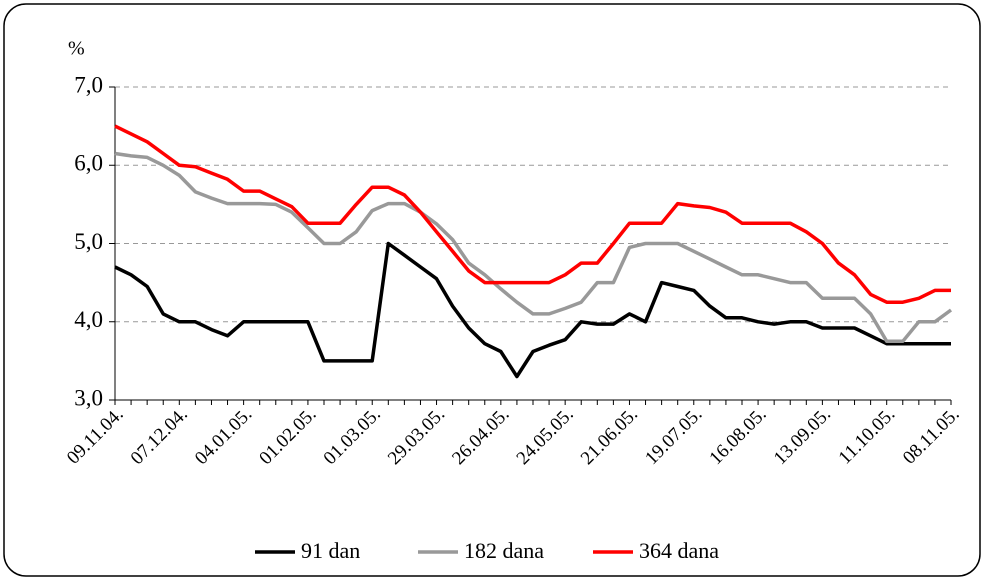  I want to click on y-tick-label: 5,0, so click(88, 241).